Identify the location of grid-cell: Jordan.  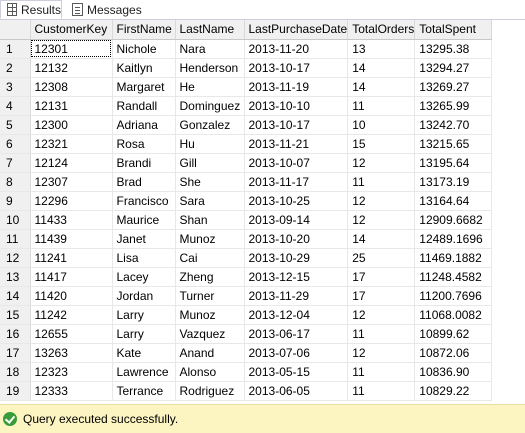
(144, 296).